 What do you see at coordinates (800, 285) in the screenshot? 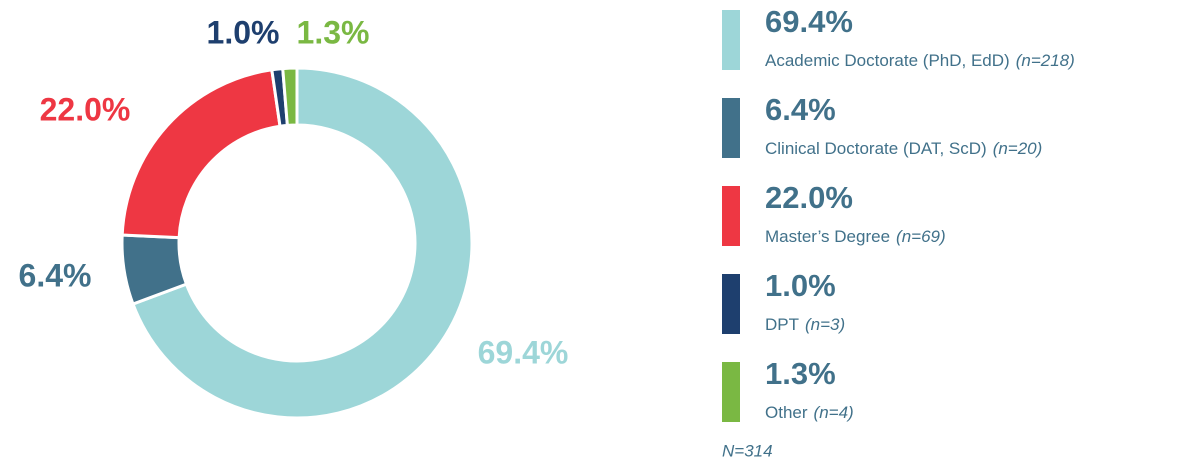
I see `legend-value: 1.0%` at bounding box center [800, 285].